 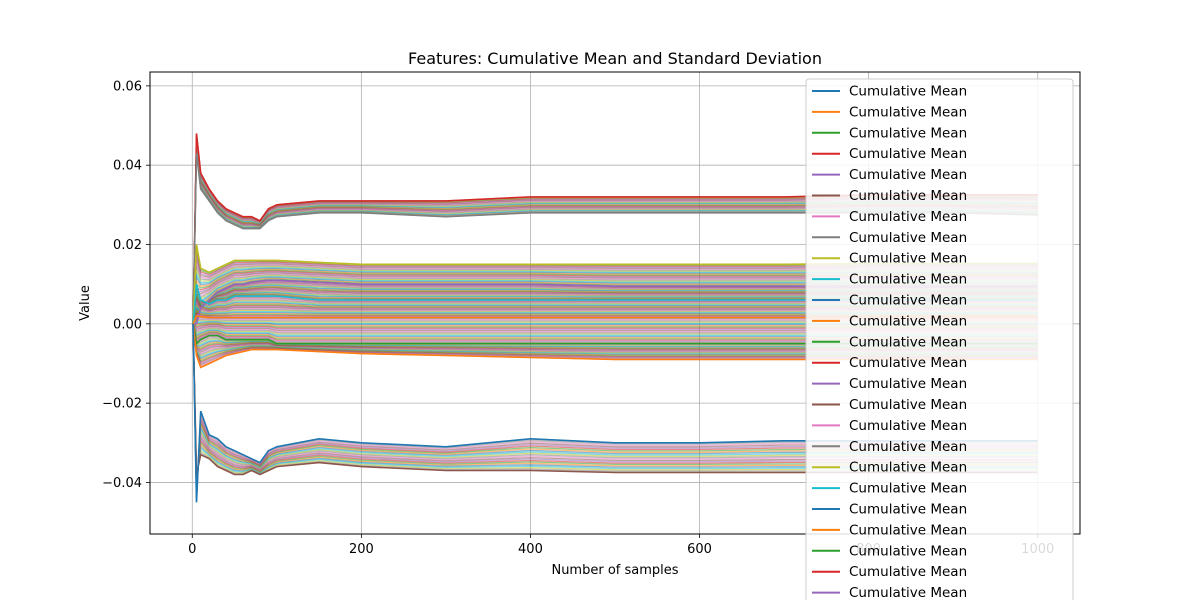 What do you see at coordinates (361, 549) in the screenshot?
I see `x-tick-label: 200` at bounding box center [361, 549].